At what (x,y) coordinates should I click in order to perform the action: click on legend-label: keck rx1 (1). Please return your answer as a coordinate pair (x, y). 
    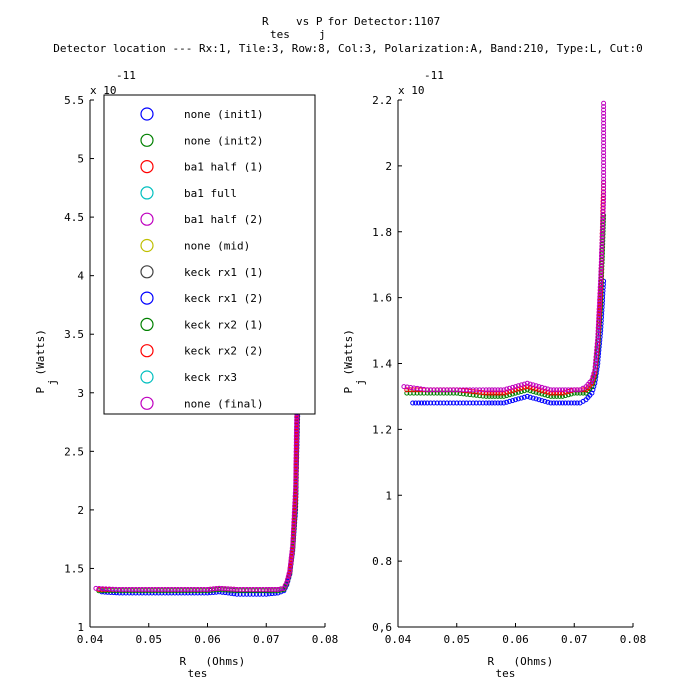
    Looking at the image, I should click on (223, 272).